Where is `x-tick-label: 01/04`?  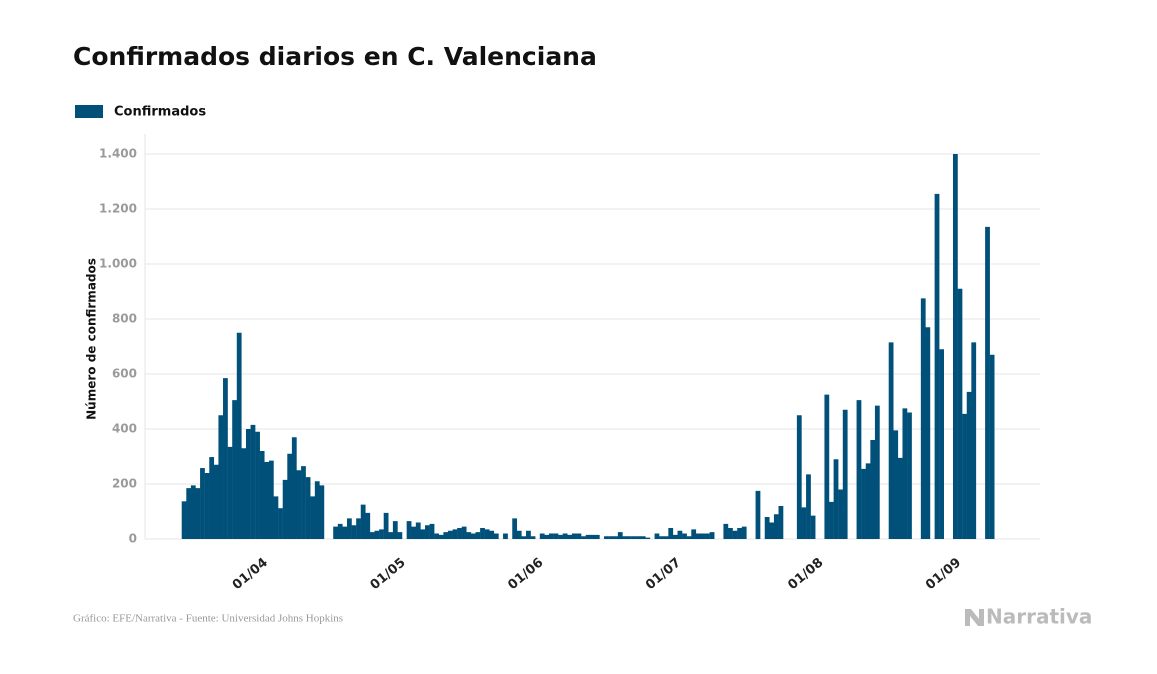
x-tick-label: 01/04 is located at coordinates (250, 574).